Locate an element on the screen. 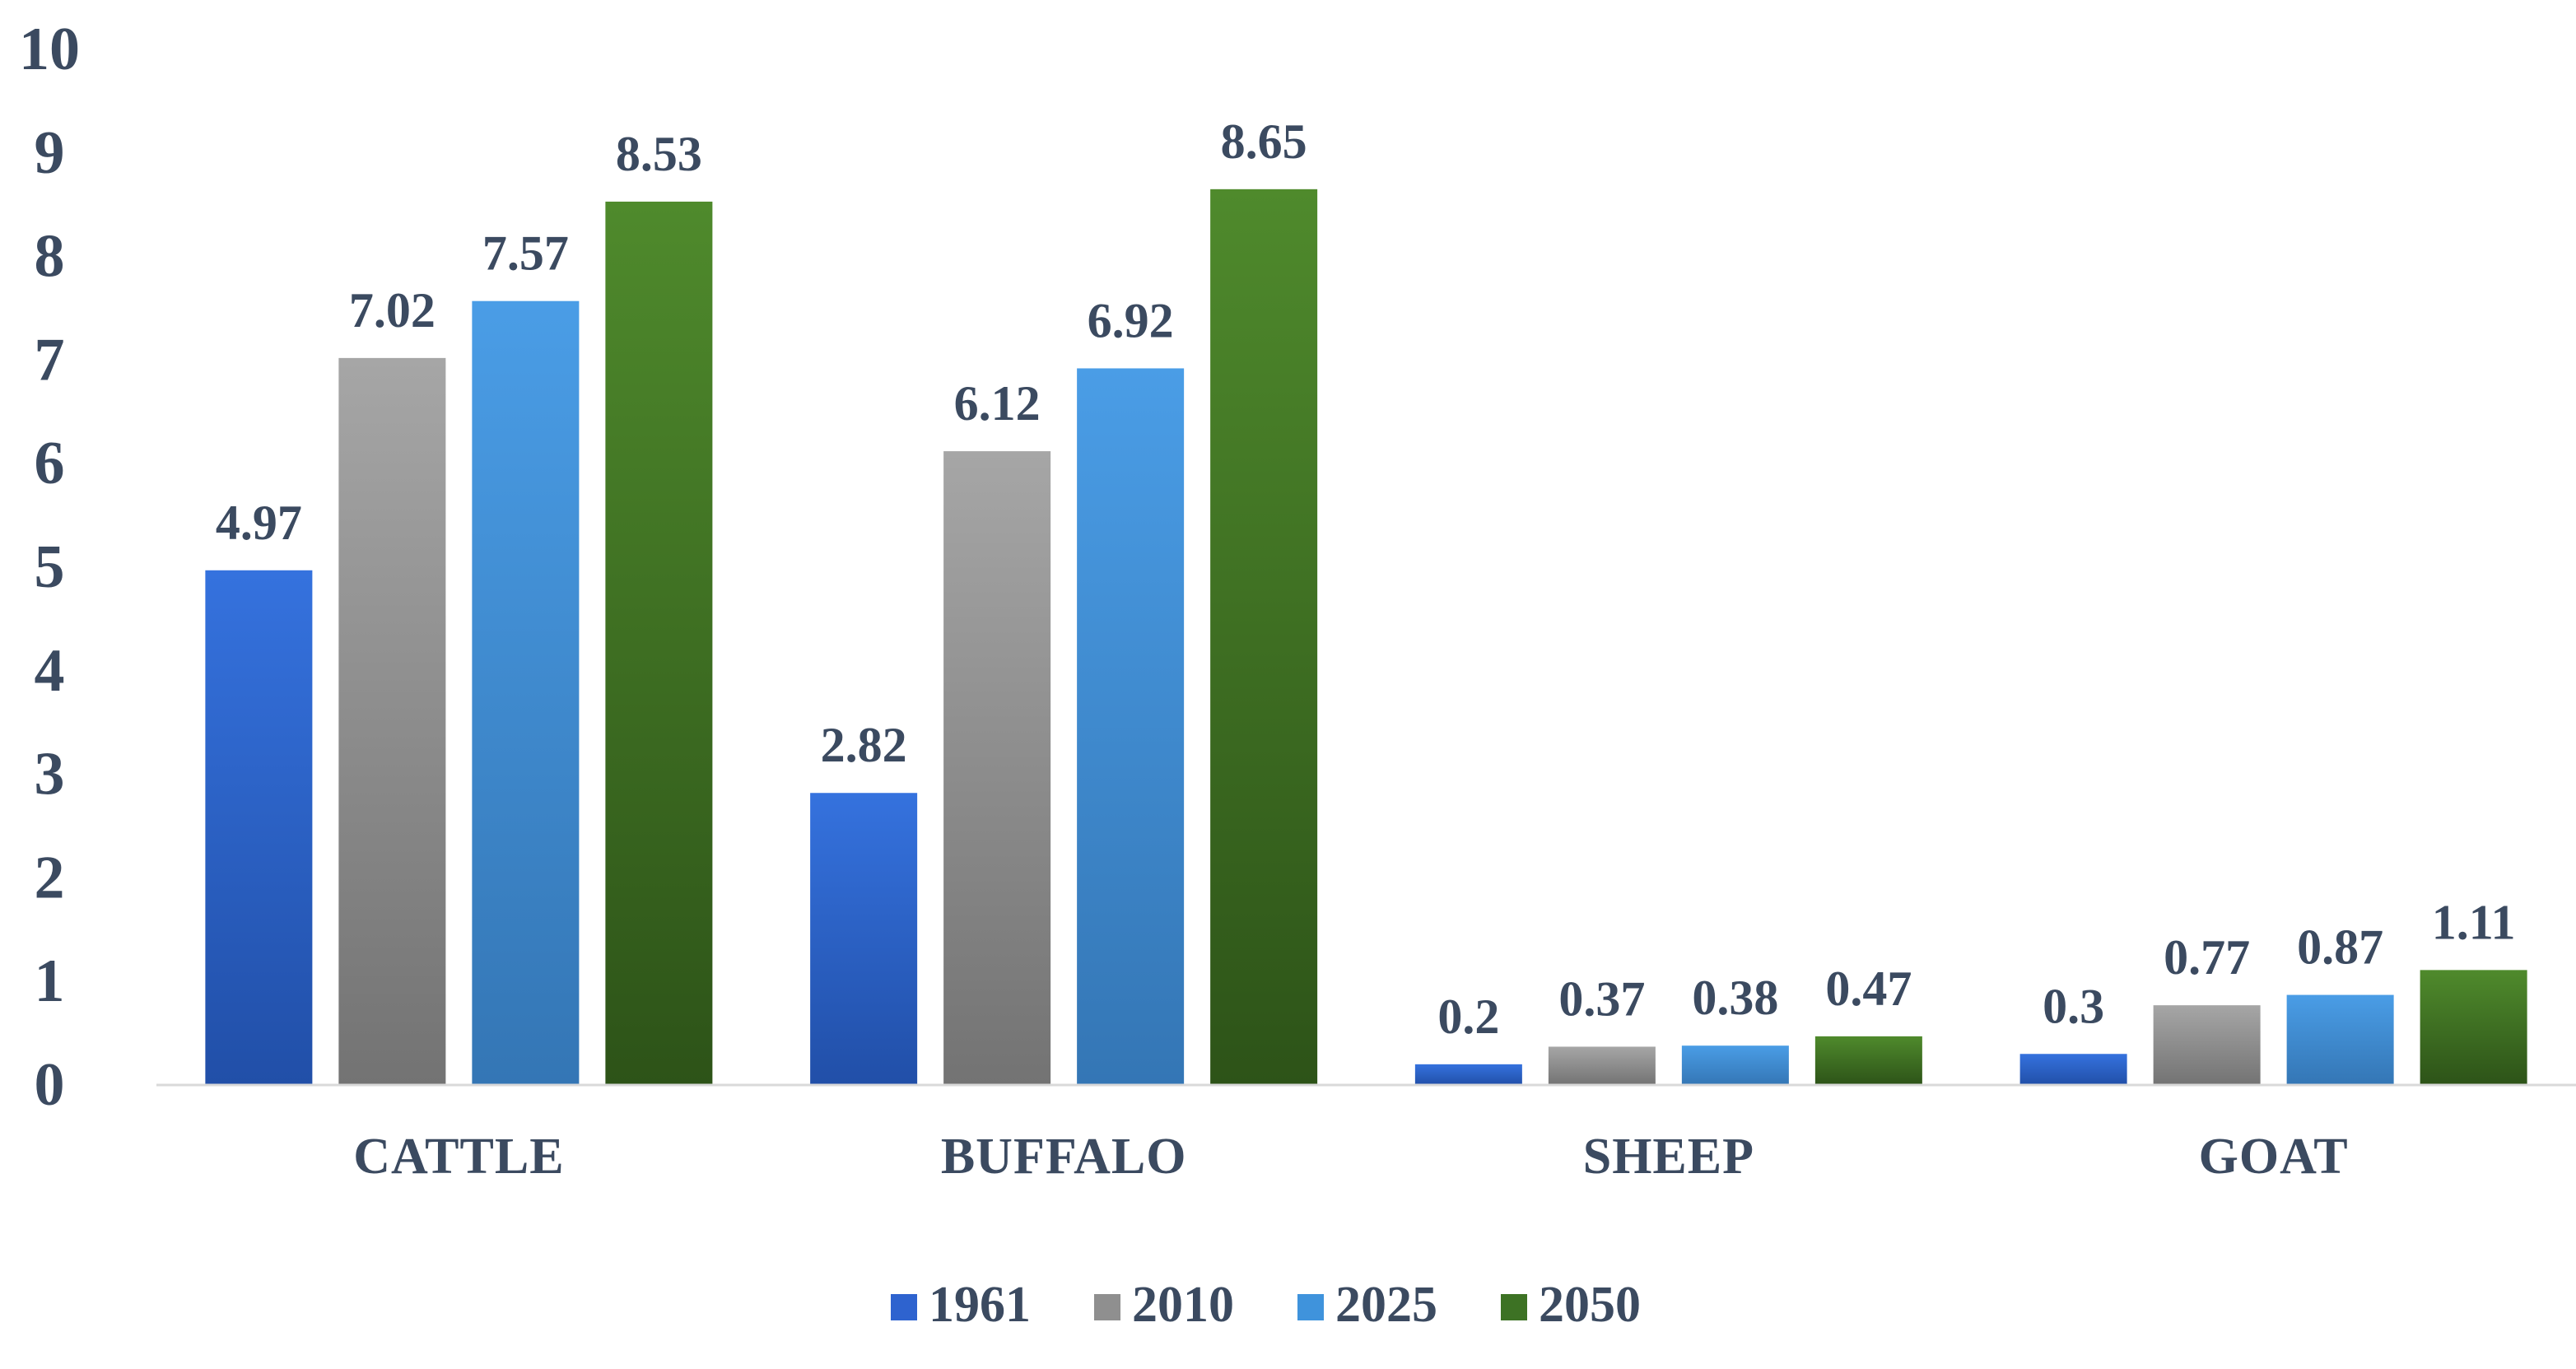 The height and width of the screenshot is (1369, 2576). bar-sheep-2010 is located at coordinates (1602, 1066).